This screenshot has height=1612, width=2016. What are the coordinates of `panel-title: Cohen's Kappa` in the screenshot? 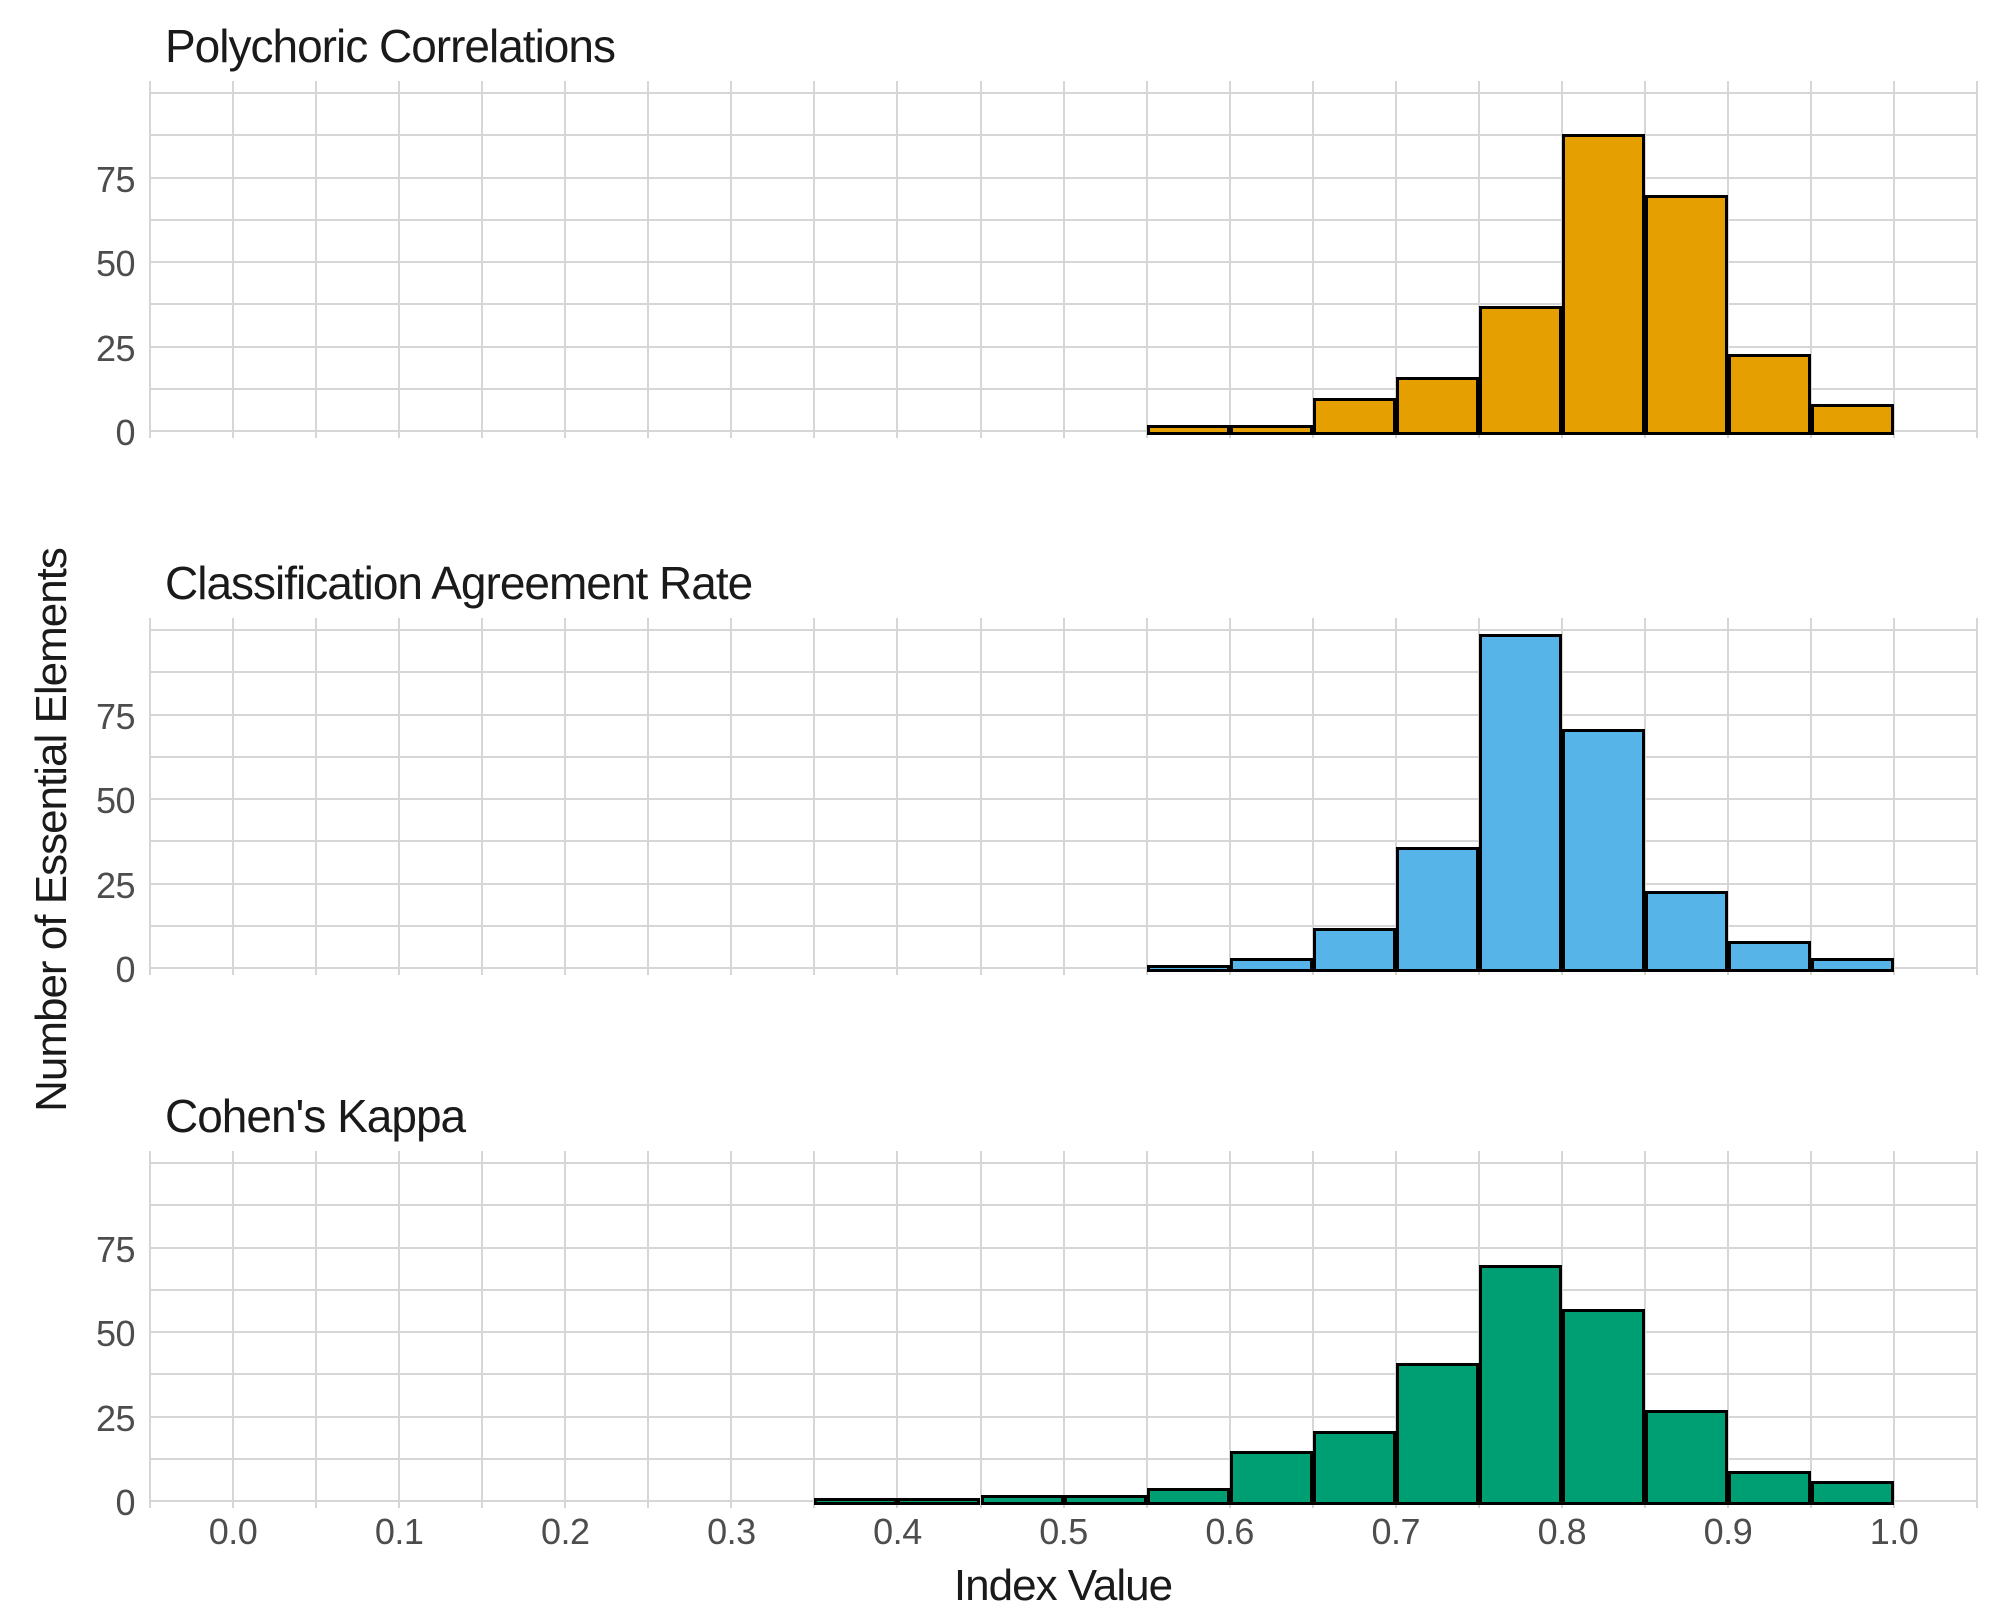 It's located at (315, 1116).